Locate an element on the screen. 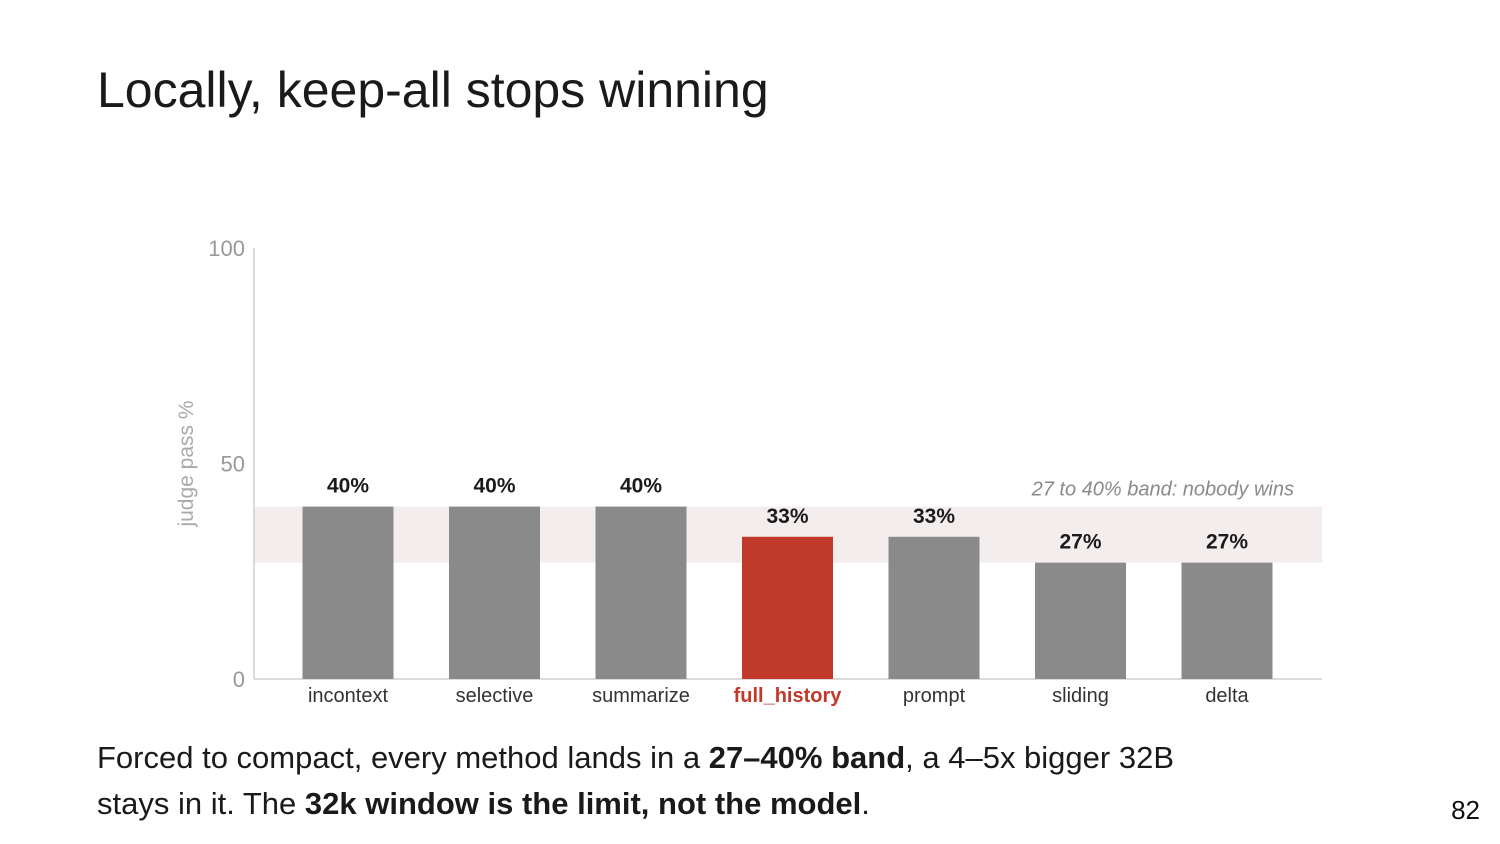  y-tick-label: 50 is located at coordinates (233, 464).